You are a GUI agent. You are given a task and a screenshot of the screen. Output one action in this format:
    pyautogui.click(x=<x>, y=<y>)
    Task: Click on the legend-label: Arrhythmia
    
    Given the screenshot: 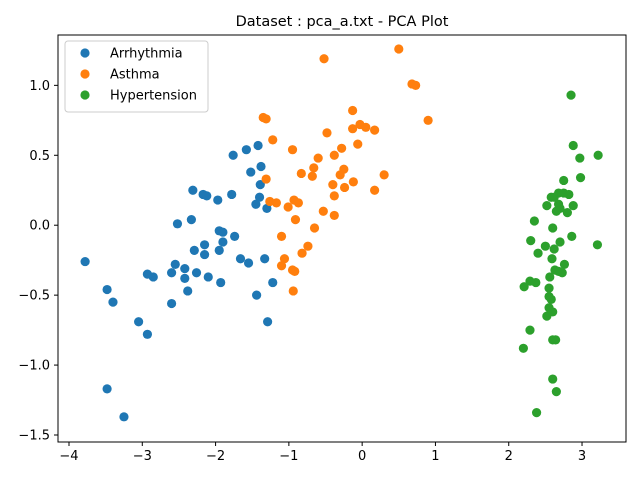 What is the action you would take?
    pyautogui.click(x=146, y=54)
    